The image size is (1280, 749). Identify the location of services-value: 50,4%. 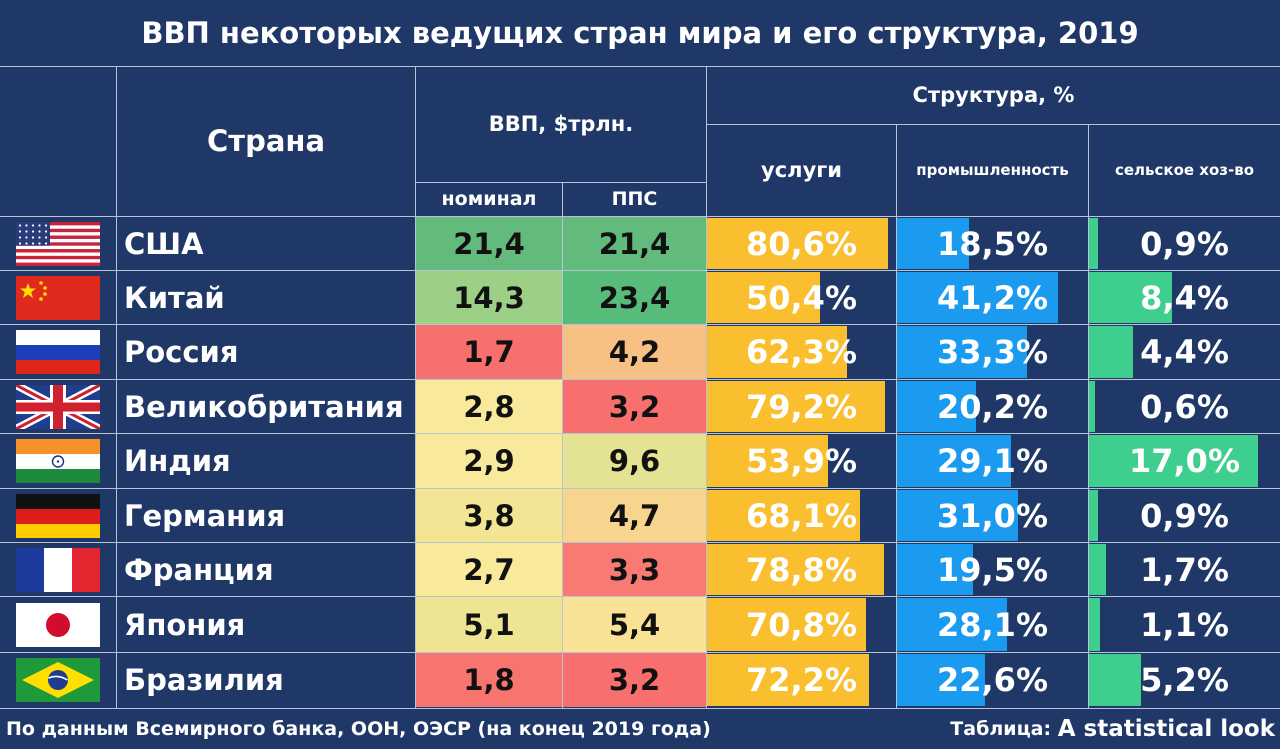
(801, 297).